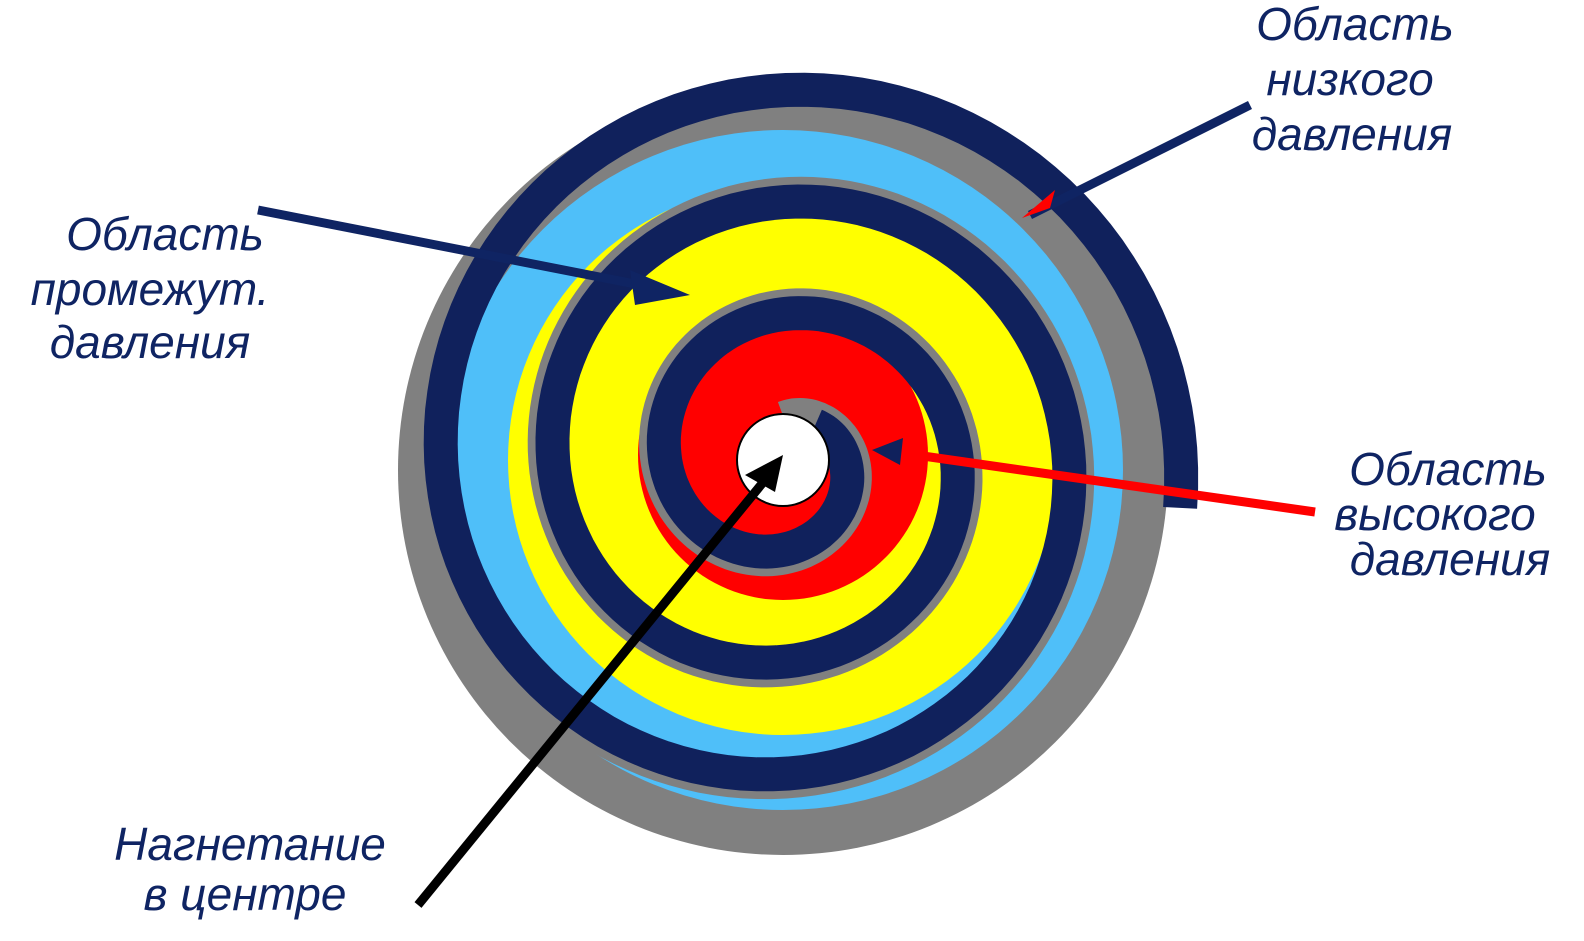  Describe the element at coordinates (449, 247) in the screenshot. I see `pointer-mid` at that location.